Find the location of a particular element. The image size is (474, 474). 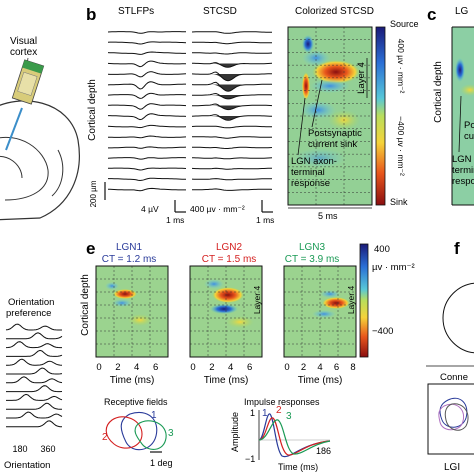

orientation-xlabel: Orientation is located at coordinates (27, 465).